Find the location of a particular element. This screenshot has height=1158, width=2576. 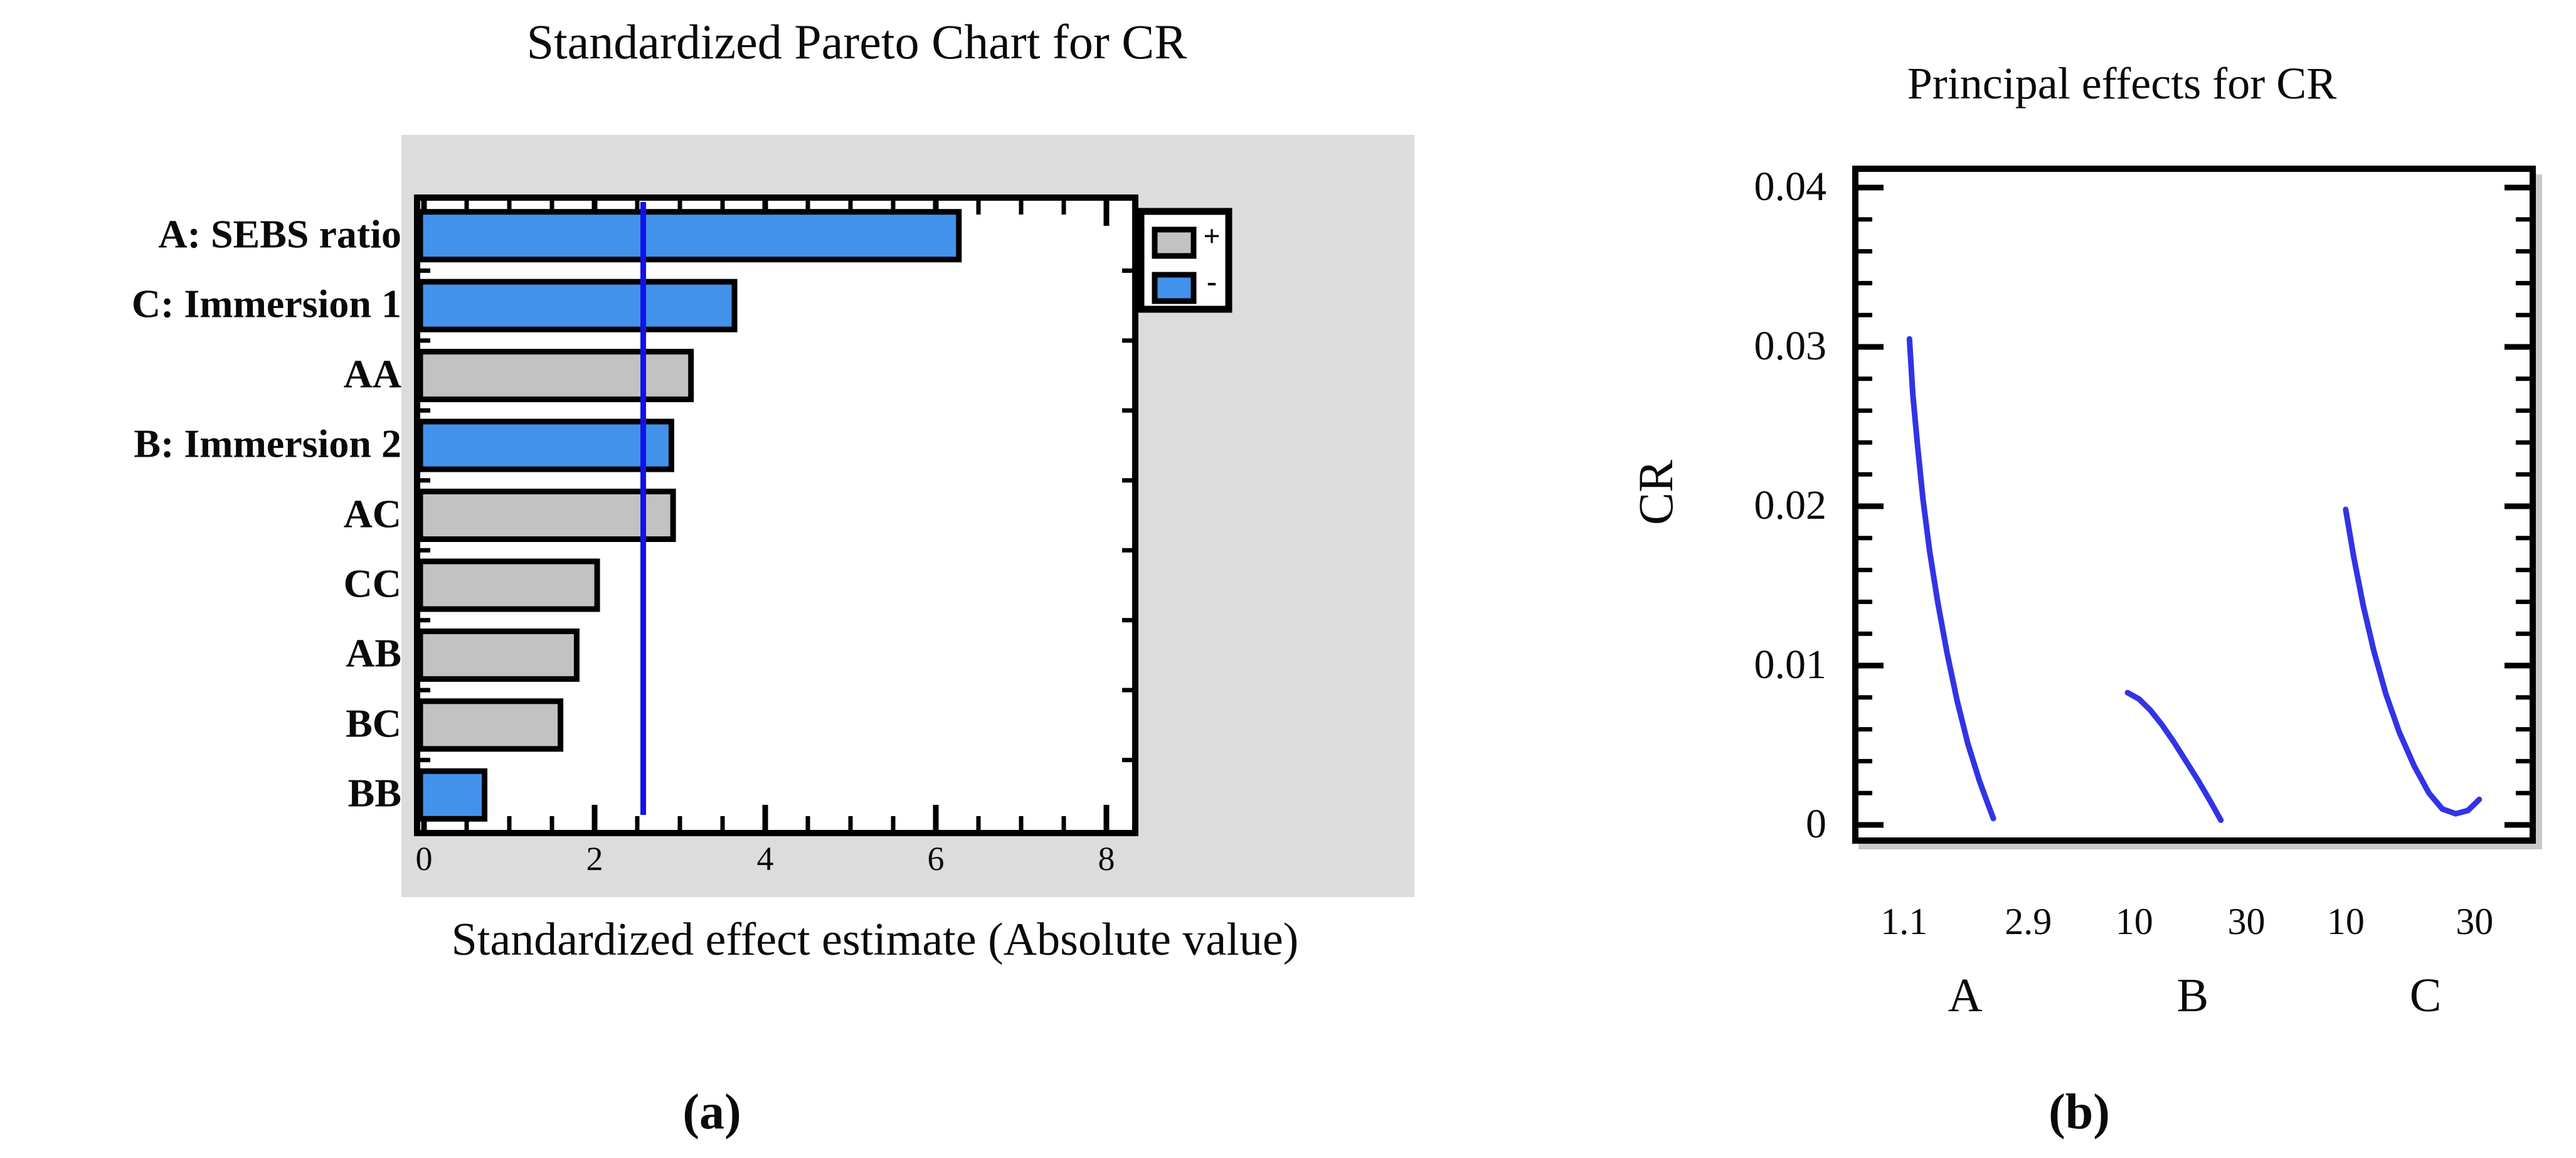

category-label: AB is located at coordinates (373, 654).